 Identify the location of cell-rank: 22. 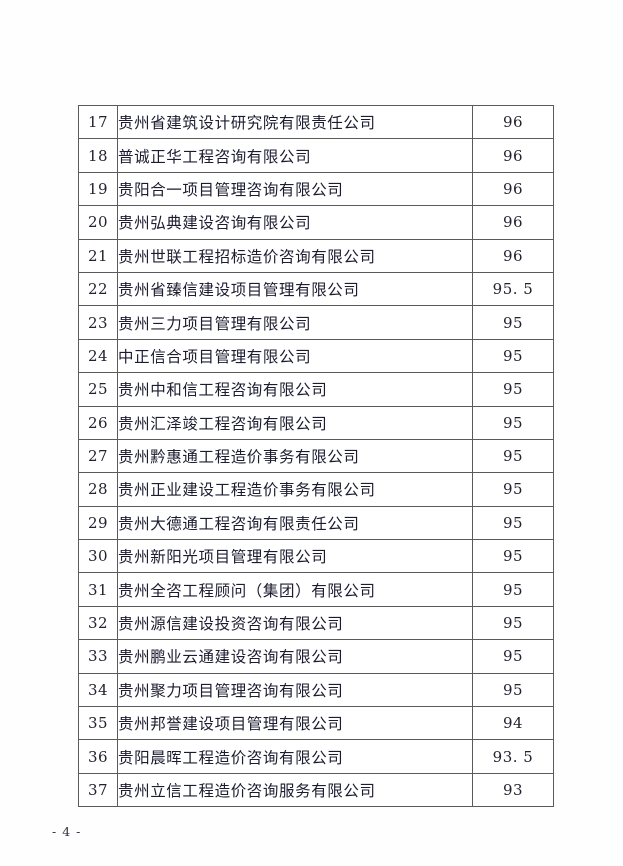
(98, 289).